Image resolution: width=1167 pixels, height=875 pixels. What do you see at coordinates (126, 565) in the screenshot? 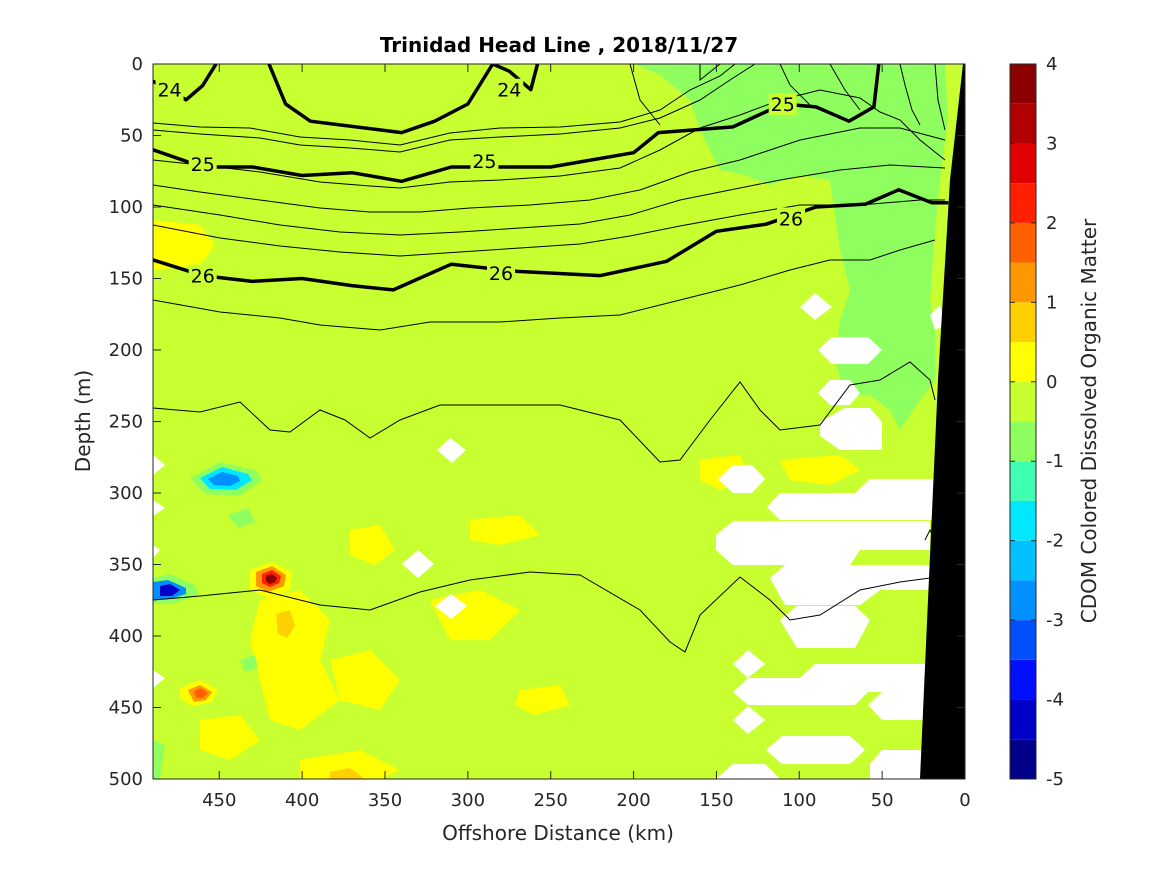
I see `y-tick-label: 350` at bounding box center [126, 565].